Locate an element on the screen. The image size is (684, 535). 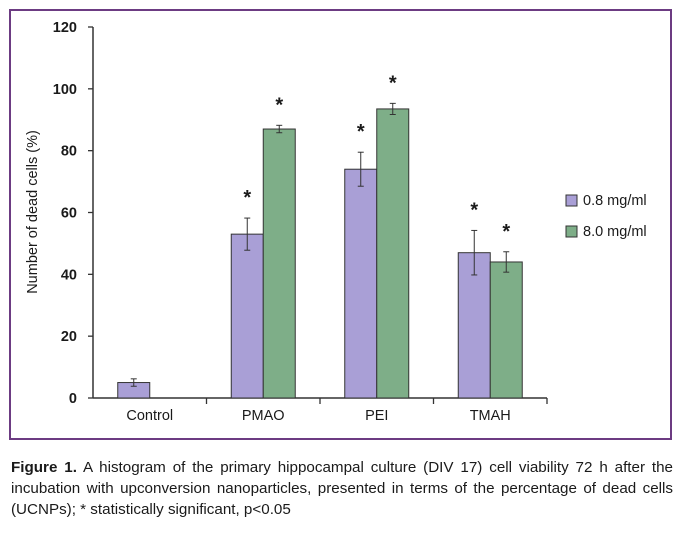
x-tick-label: PEI is located at coordinates (376, 416).